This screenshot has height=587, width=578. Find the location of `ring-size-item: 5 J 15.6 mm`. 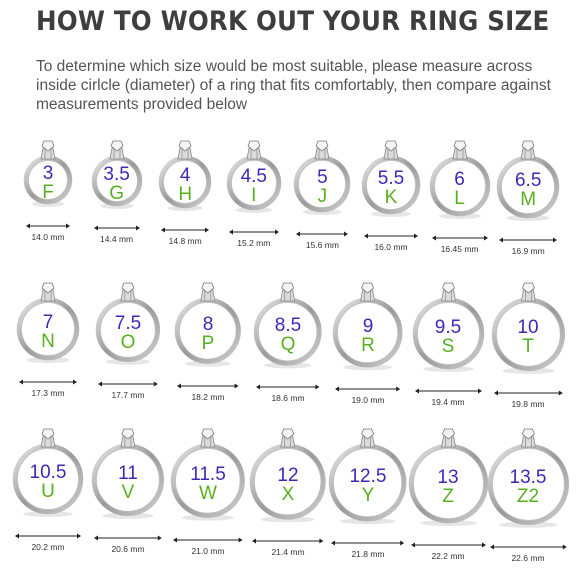

ring-size-item: 5 J 15.6 mm is located at coordinates (322, 204).